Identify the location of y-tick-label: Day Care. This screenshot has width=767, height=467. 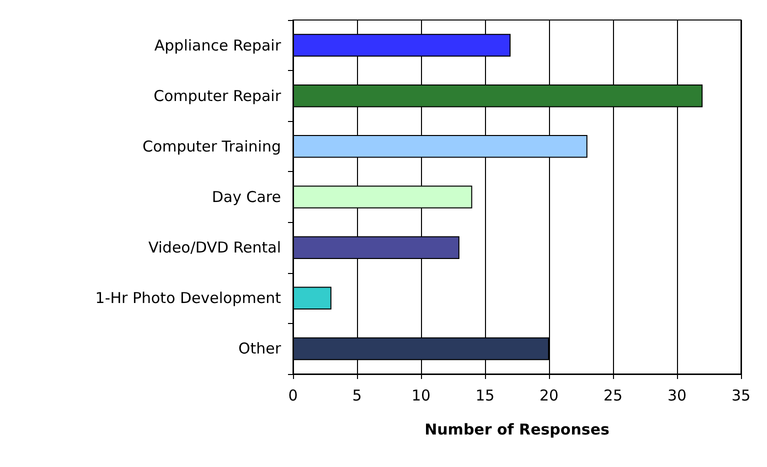
(246, 197).